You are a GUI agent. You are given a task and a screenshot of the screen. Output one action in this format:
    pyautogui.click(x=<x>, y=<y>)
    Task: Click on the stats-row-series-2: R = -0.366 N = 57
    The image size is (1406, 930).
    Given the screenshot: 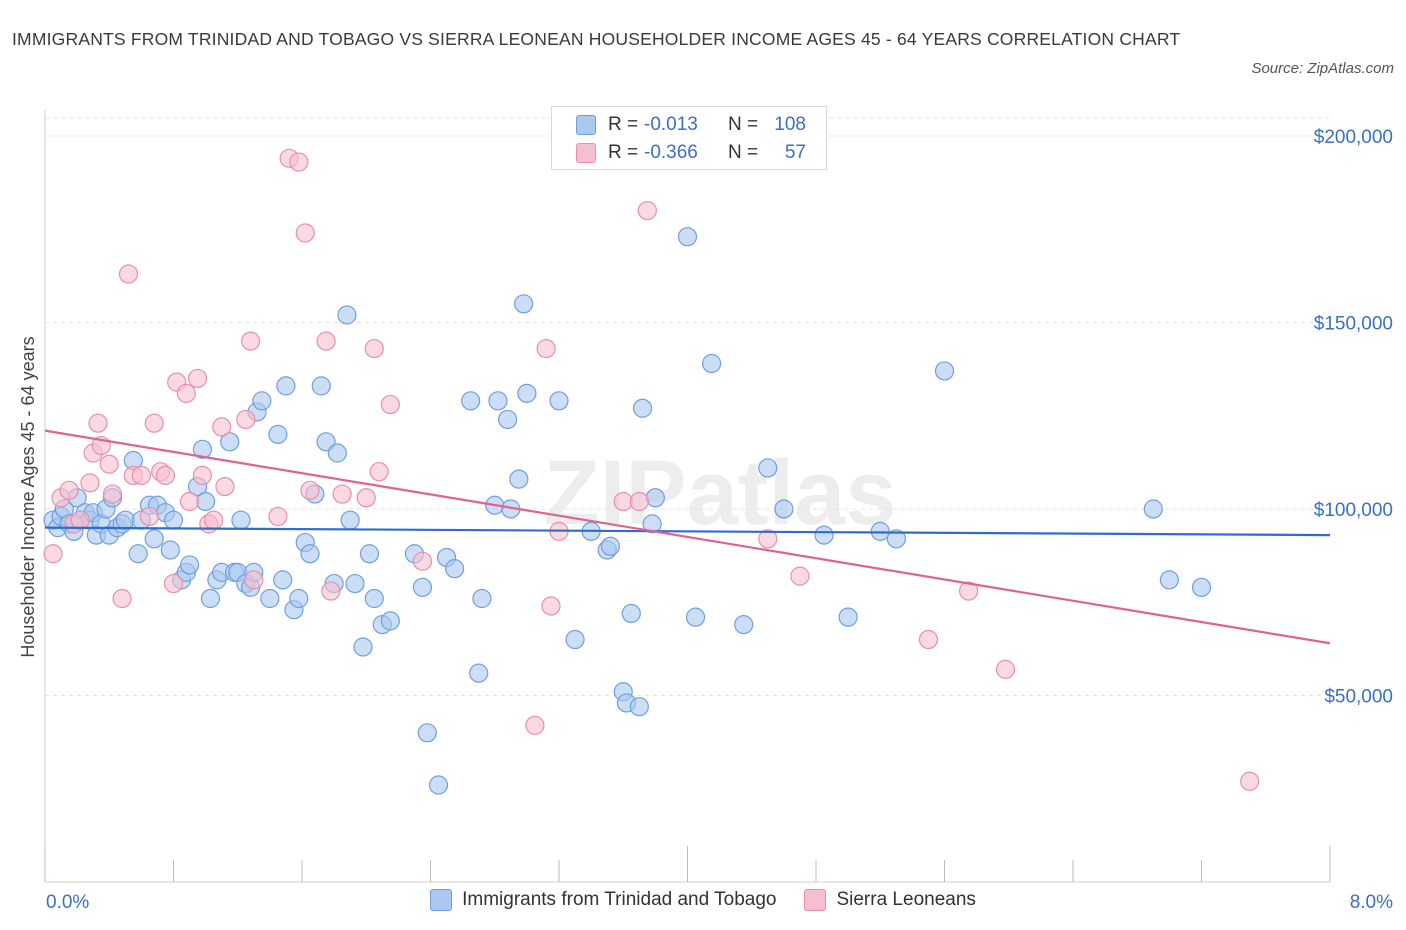 What is the action you would take?
    pyautogui.click(x=691, y=153)
    